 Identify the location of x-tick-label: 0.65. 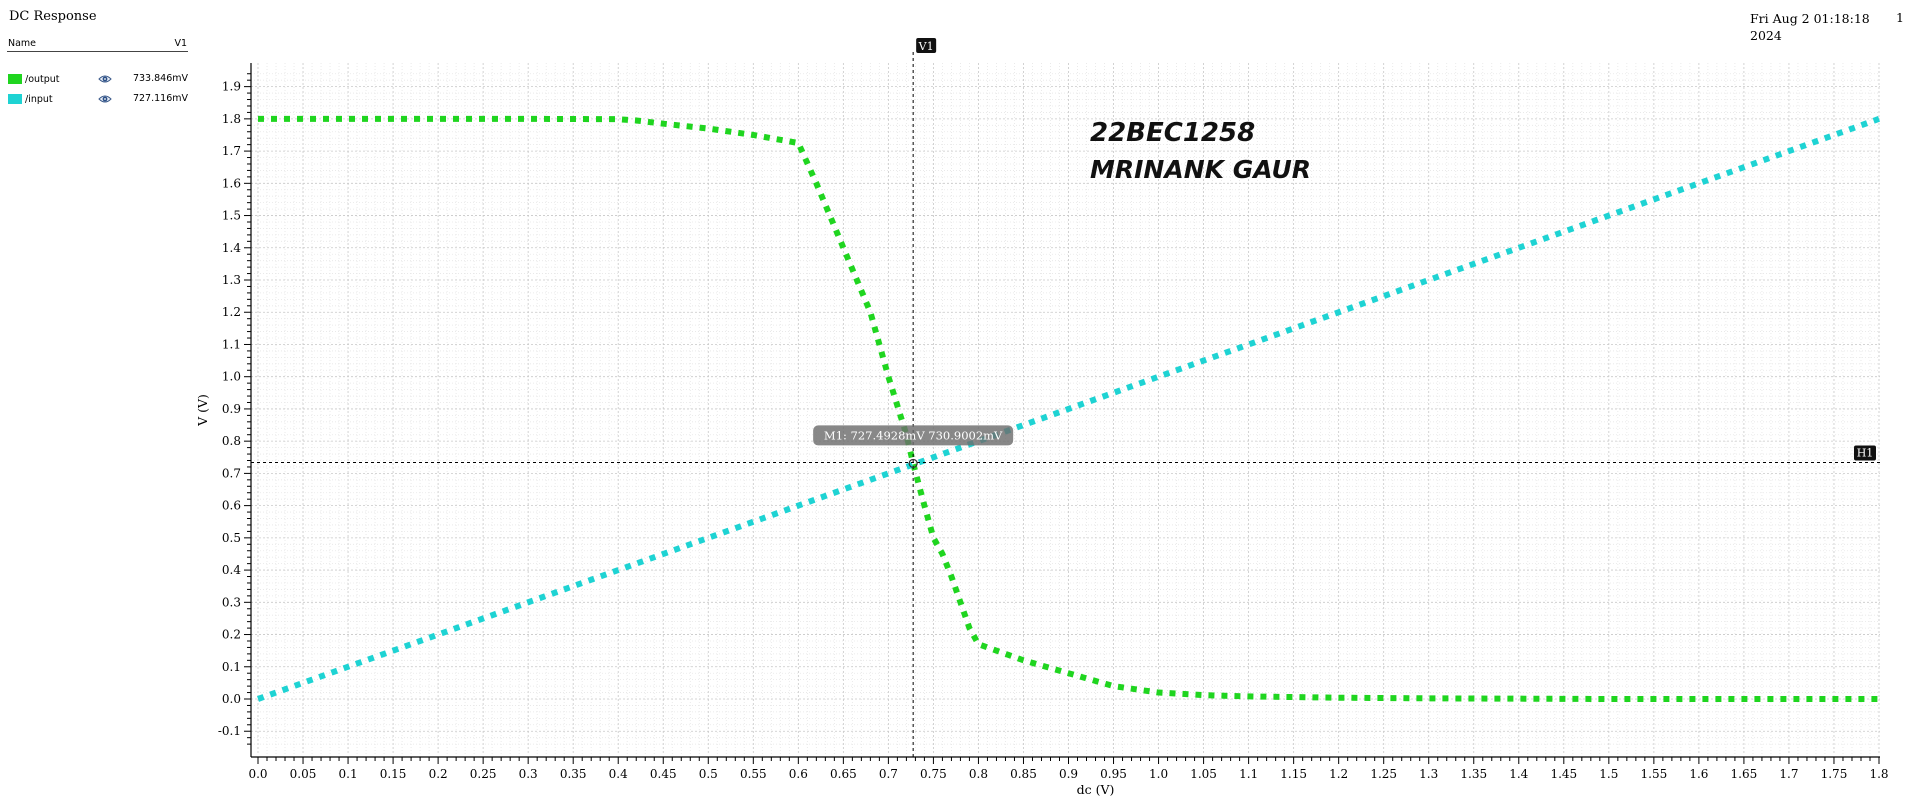
(843, 774).